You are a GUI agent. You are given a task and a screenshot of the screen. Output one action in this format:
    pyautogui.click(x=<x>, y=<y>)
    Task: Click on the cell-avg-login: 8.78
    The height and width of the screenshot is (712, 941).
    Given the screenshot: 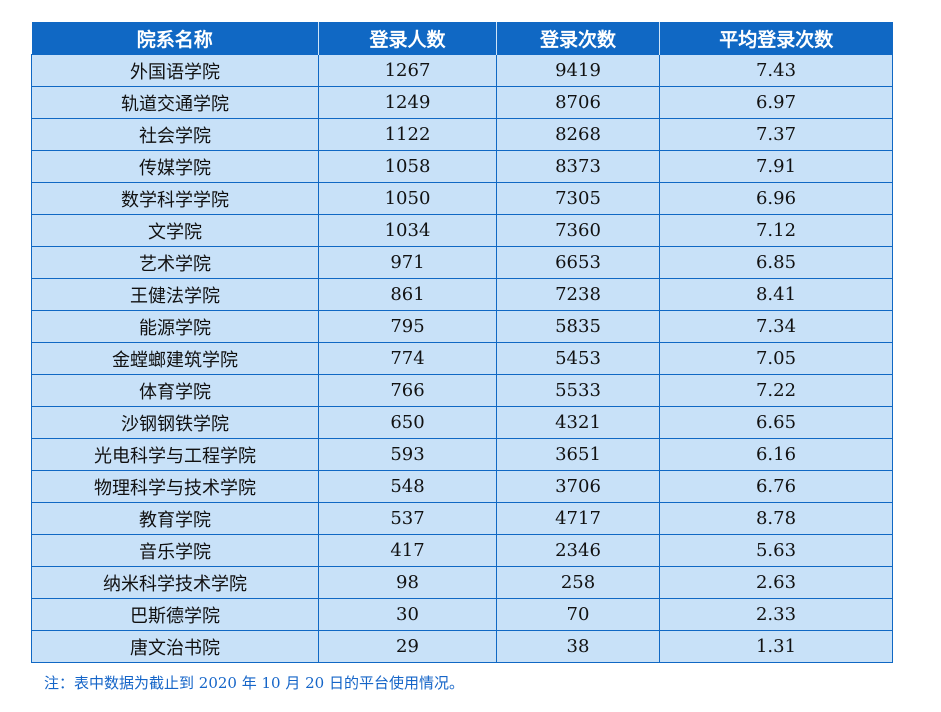 What is the action you would take?
    pyautogui.click(x=776, y=518)
    